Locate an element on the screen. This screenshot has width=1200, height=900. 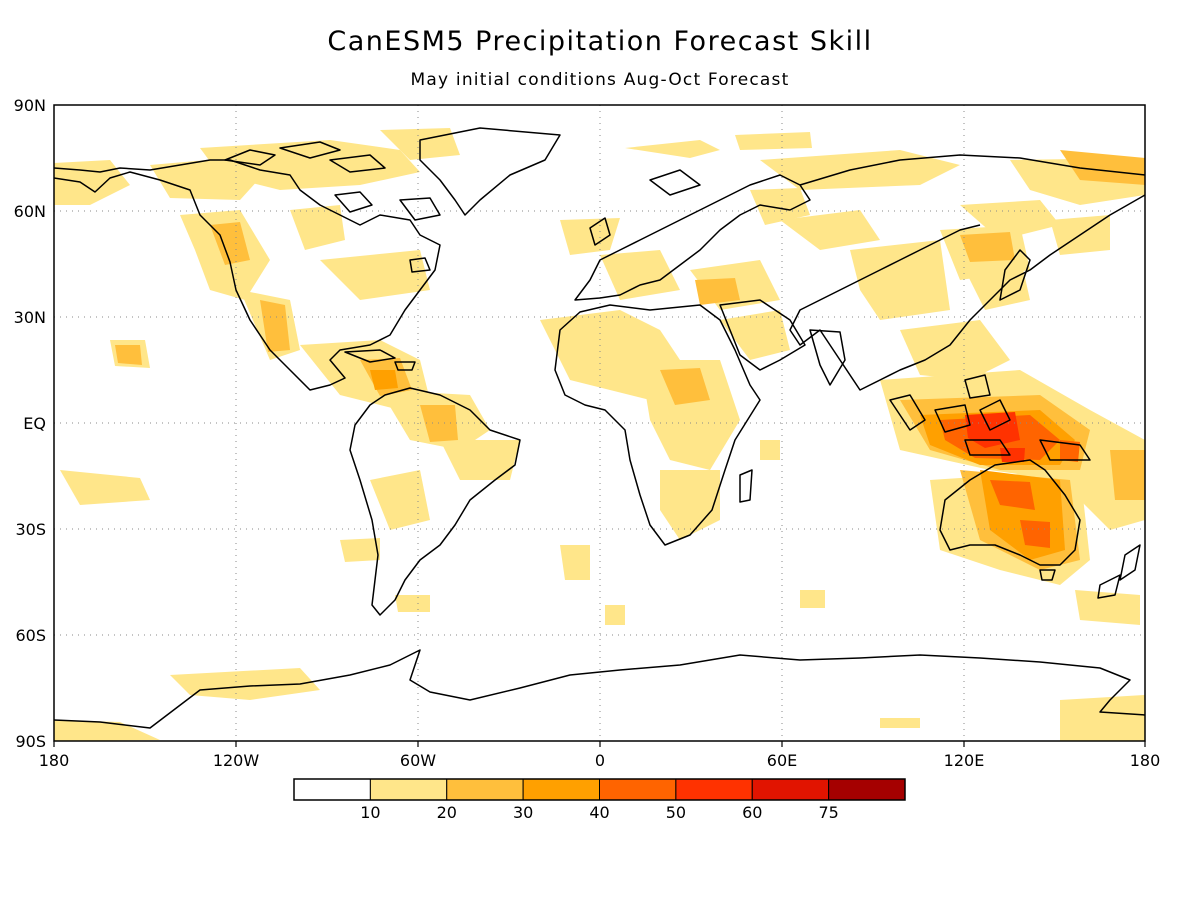
colorbar-tick-label: 60 is located at coordinates (752, 812).